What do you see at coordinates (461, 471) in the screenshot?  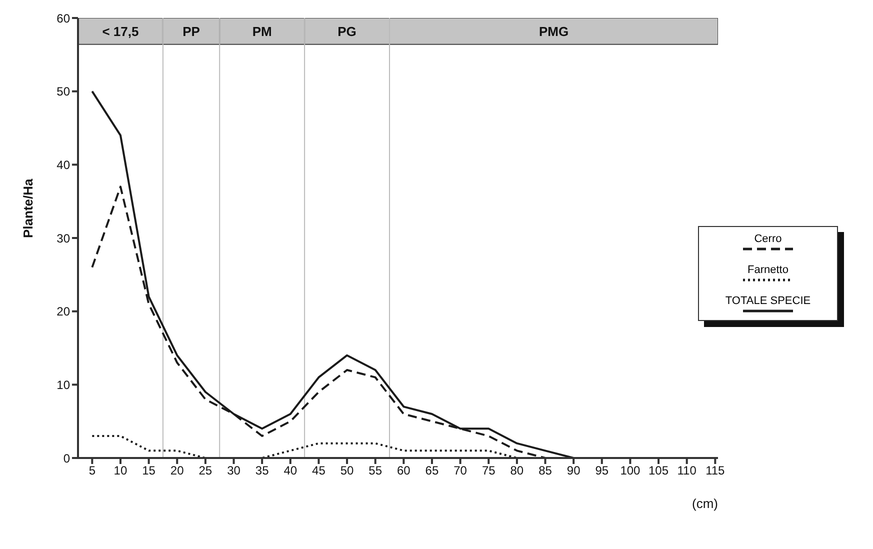 I see `x-tick-label: 70` at bounding box center [461, 471].